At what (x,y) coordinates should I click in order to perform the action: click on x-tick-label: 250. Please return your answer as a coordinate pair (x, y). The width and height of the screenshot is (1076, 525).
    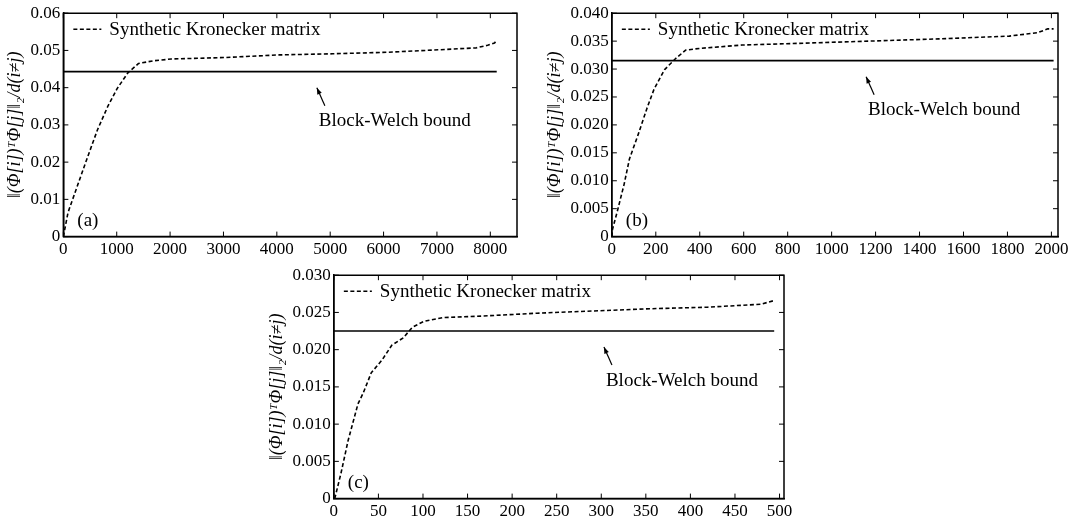
    Looking at the image, I should click on (556, 511).